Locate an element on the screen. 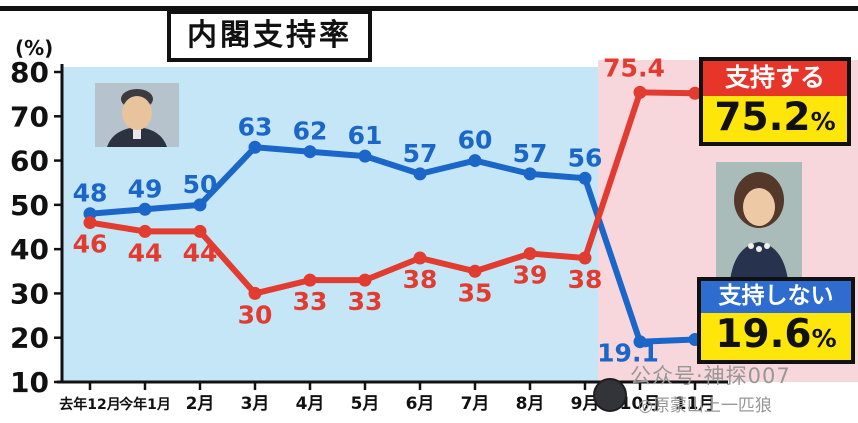 This screenshot has height=423, width=858. watermark-line1: 公众号·神探007 is located at coordinates (710, 376).